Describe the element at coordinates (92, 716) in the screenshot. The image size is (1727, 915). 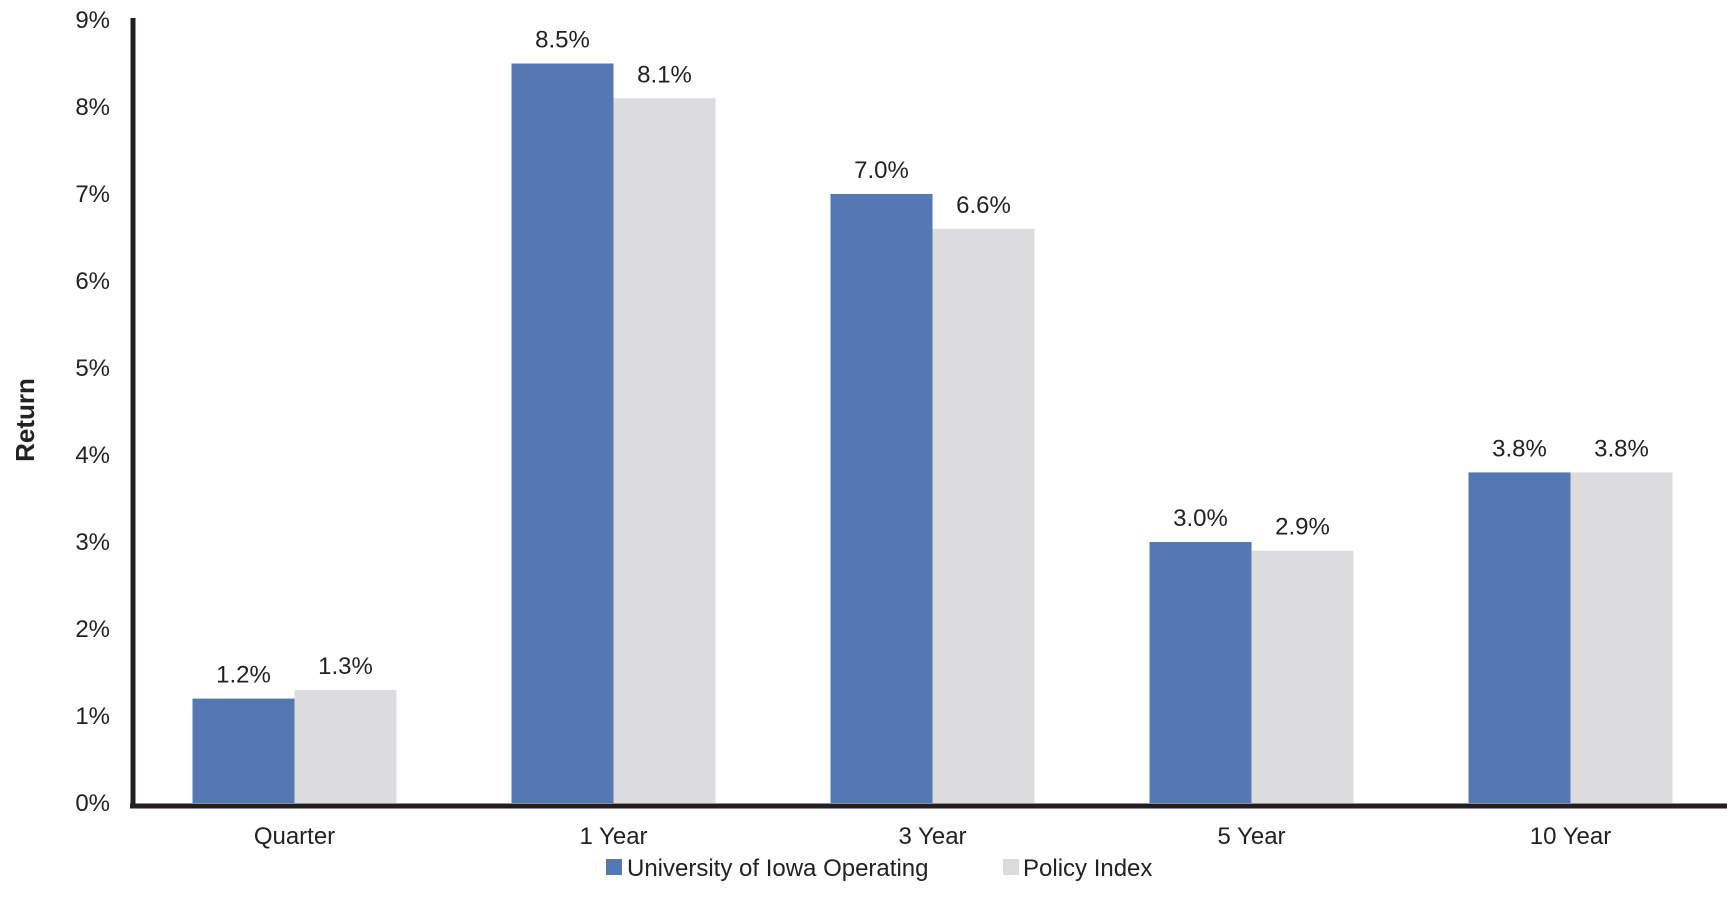
I see `y-tick-label: 1%` at that location.